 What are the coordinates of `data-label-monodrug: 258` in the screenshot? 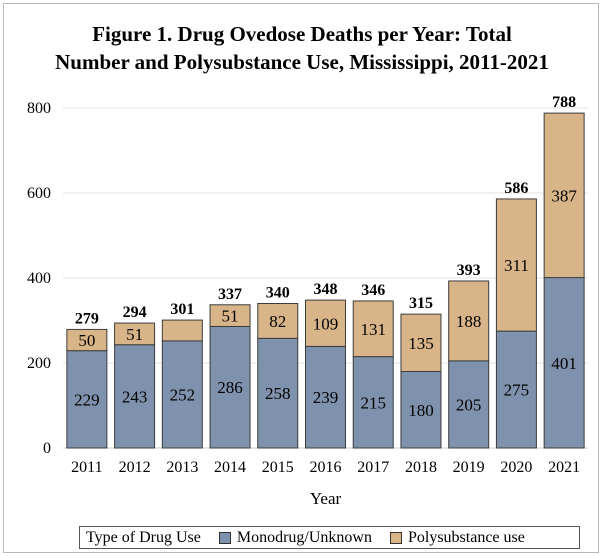 It's located at (278, 393).